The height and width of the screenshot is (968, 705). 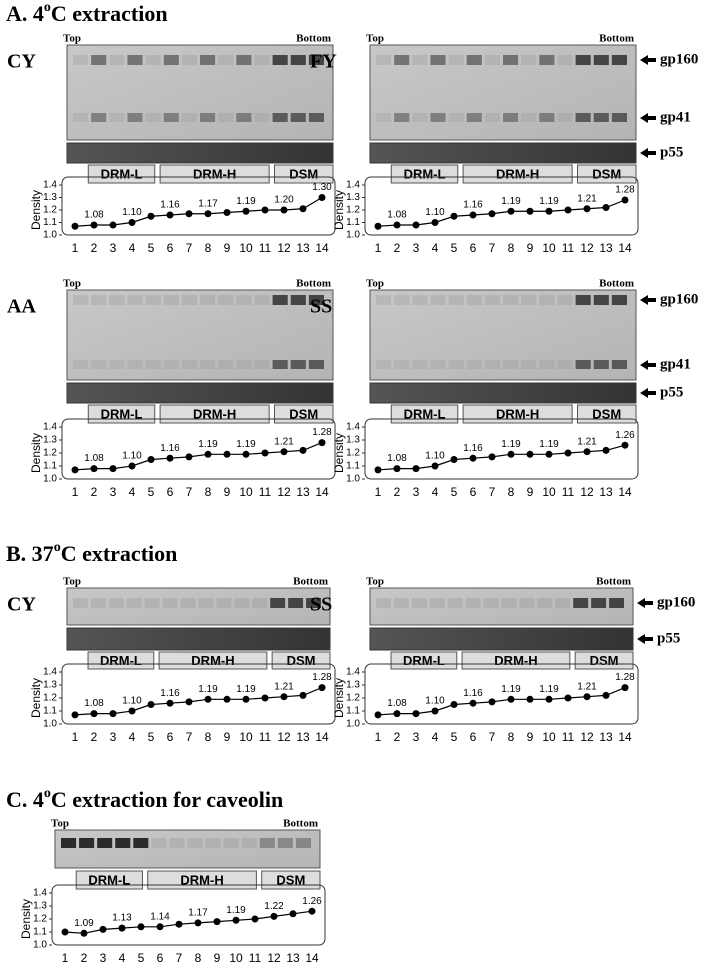 What do you see at coordinates (378, 248) in the screenshot?
I see `x-tick-label: 1` at bounding box center [378, 248].